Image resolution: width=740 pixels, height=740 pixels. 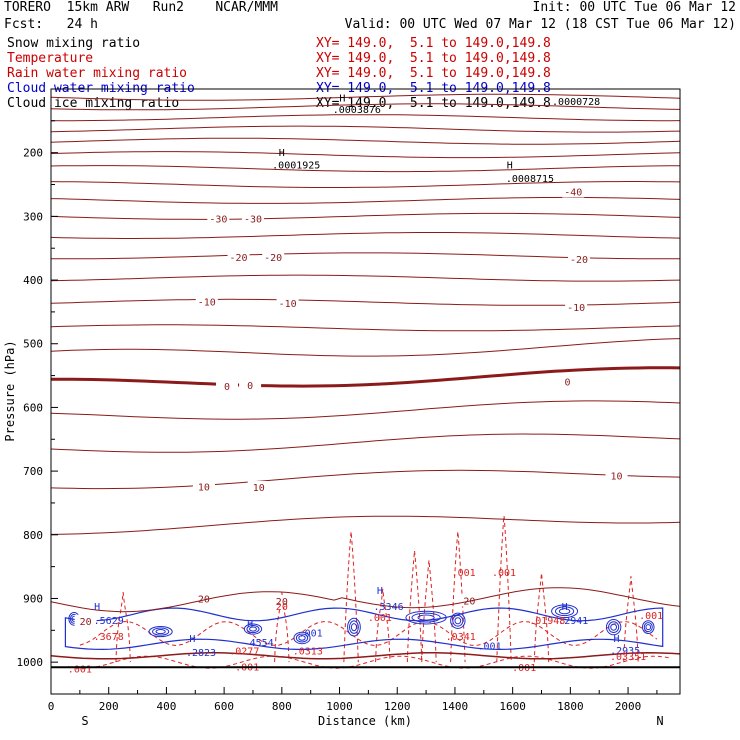 I want to click on y-tick-label: 800, so click(x=33, y=535).